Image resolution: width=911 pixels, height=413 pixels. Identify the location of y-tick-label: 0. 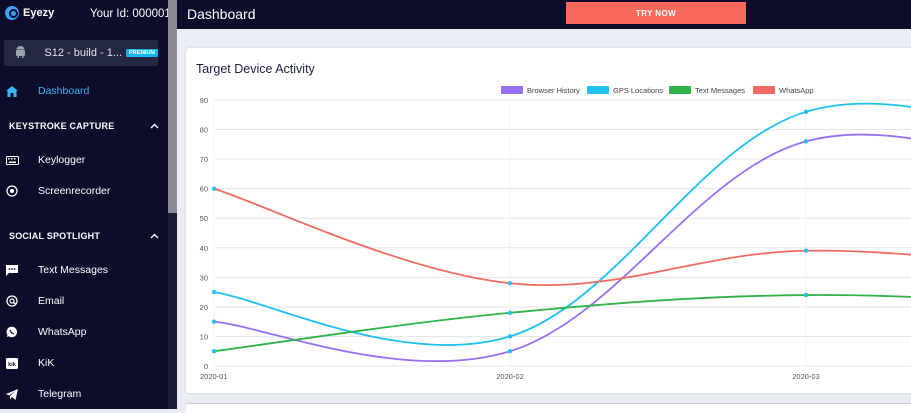
(206, 366).